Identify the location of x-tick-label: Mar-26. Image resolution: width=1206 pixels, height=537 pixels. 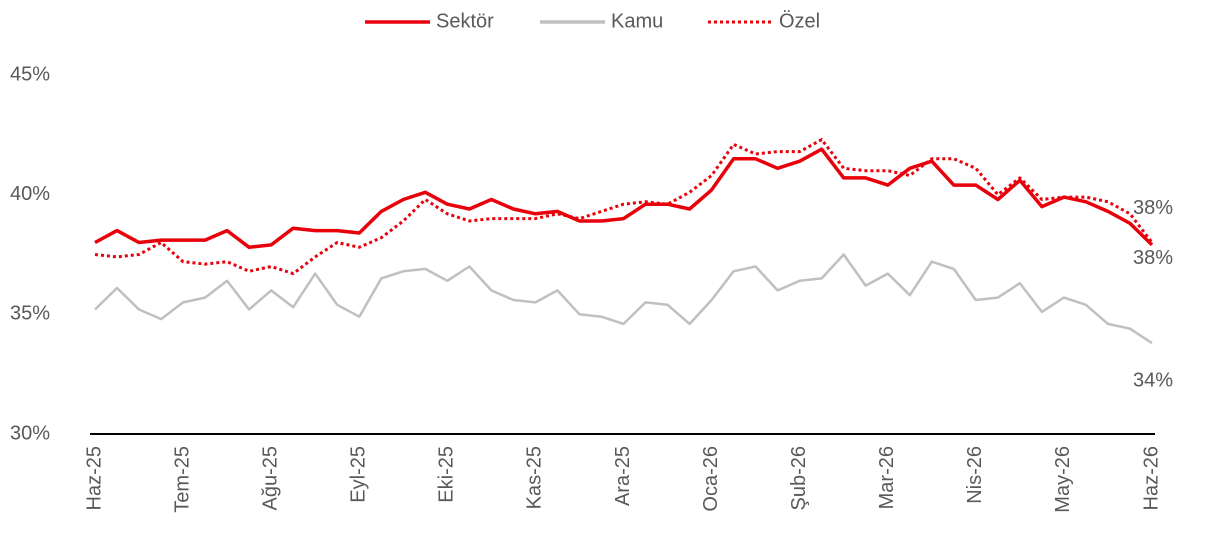
(887, 477).